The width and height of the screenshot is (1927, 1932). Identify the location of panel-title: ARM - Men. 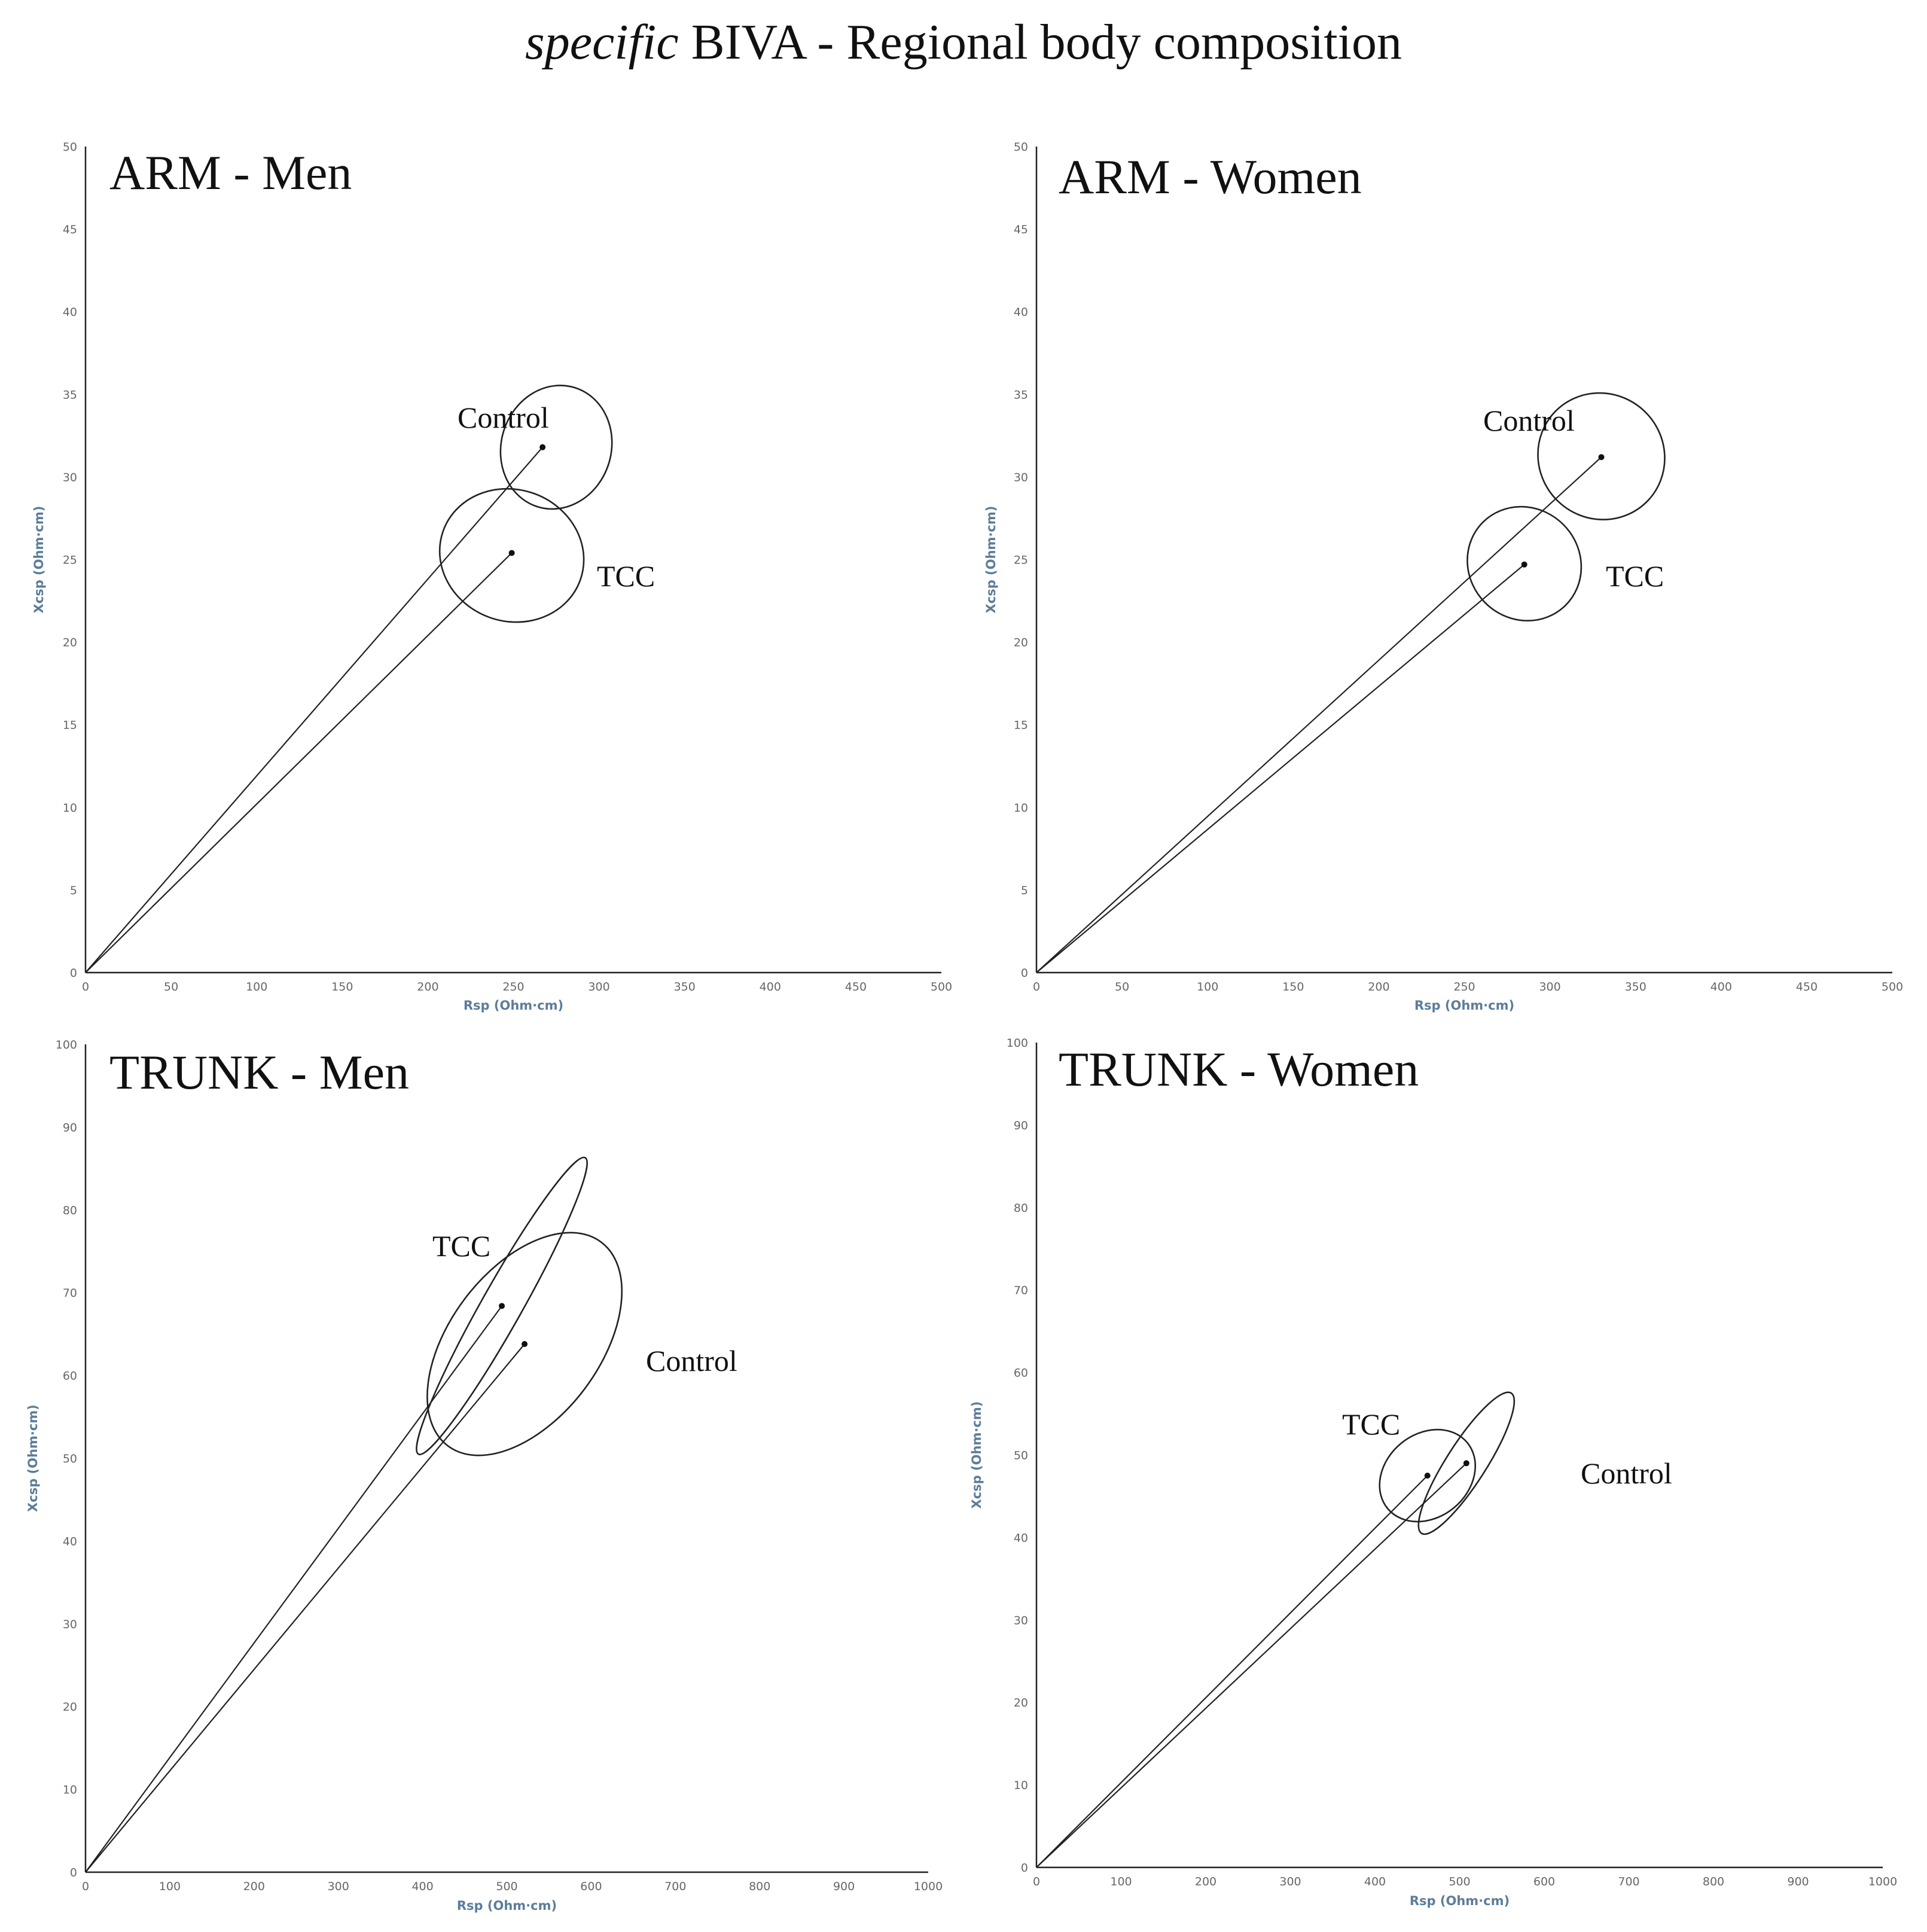
(230, 172).